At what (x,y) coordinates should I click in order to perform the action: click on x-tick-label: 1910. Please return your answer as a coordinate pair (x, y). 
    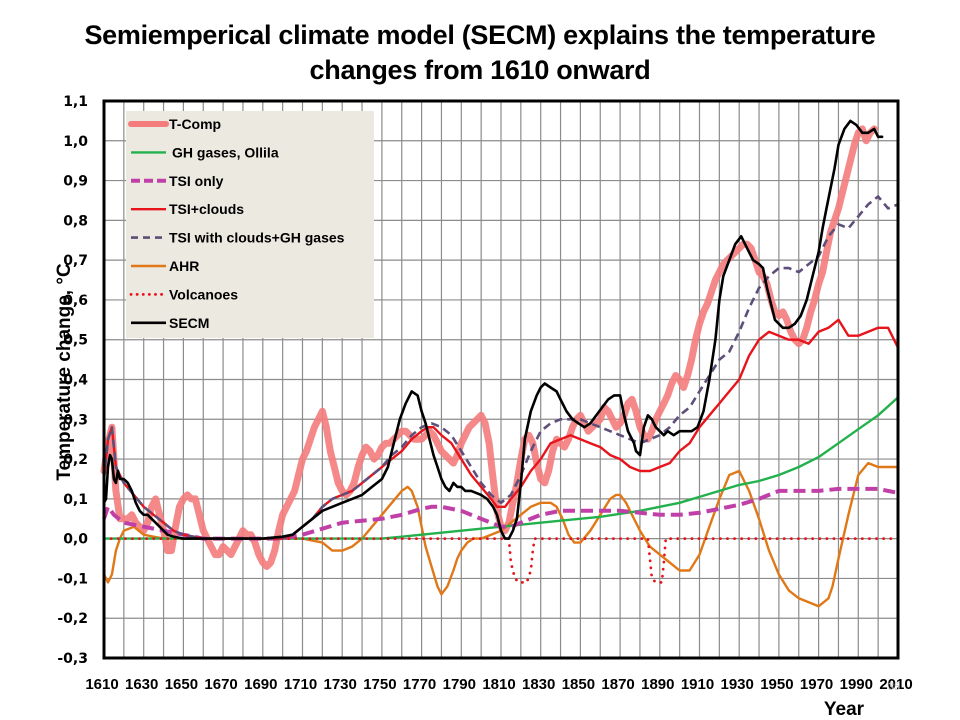
    Looking at the image, I should click on (697, 684).